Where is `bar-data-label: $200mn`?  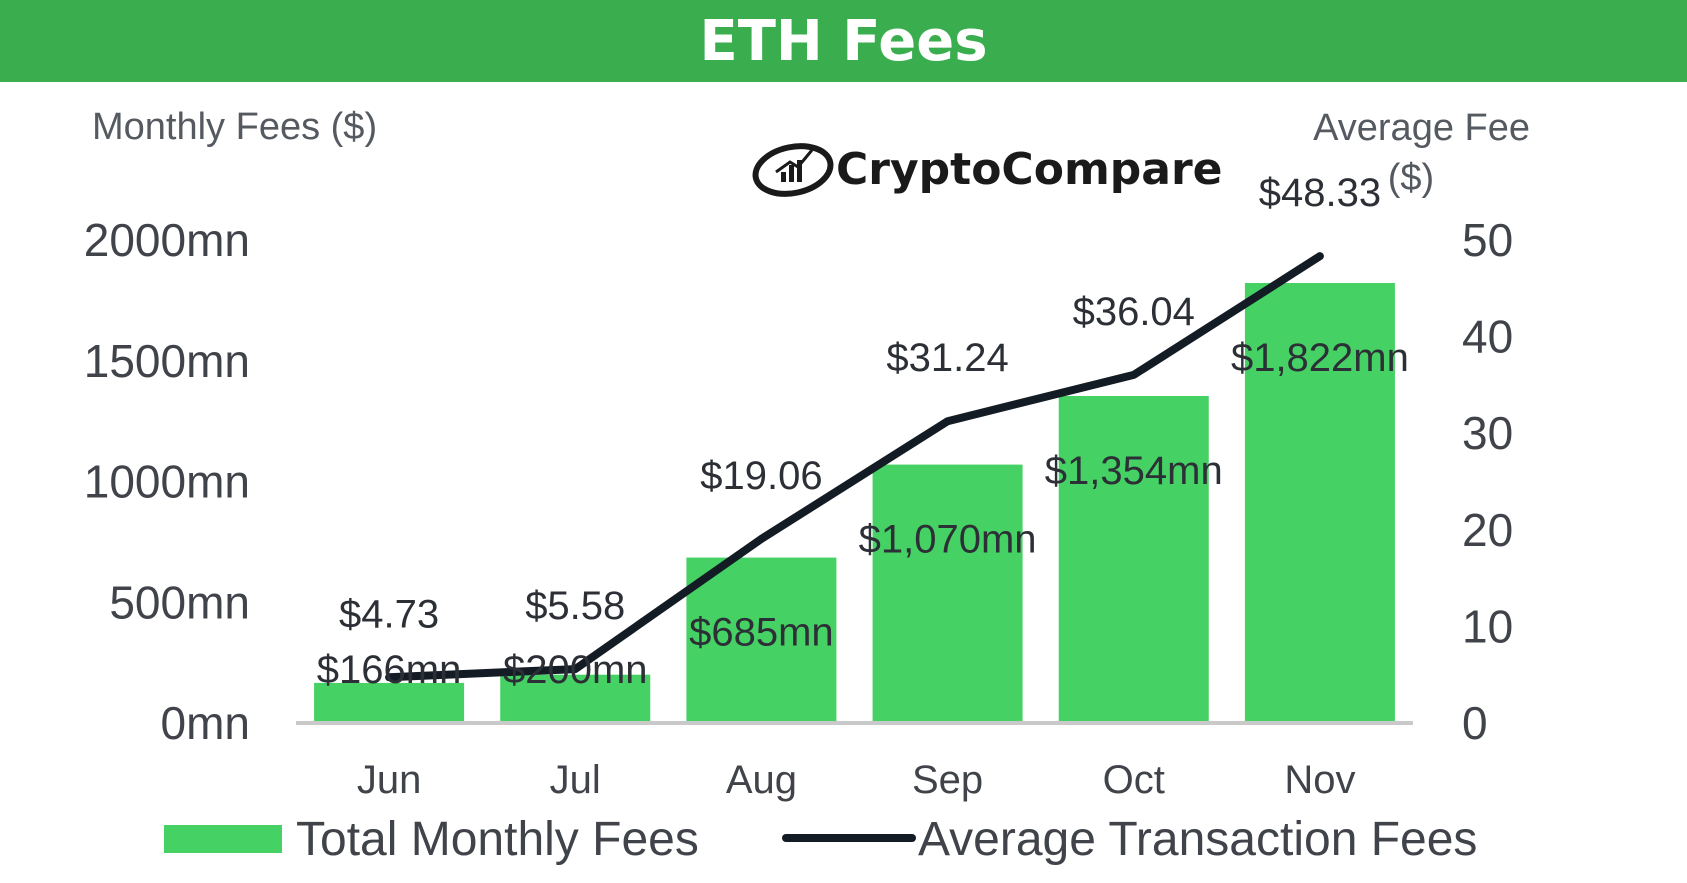 bar-data-label: $200mn is located at coordinates (575, 670).